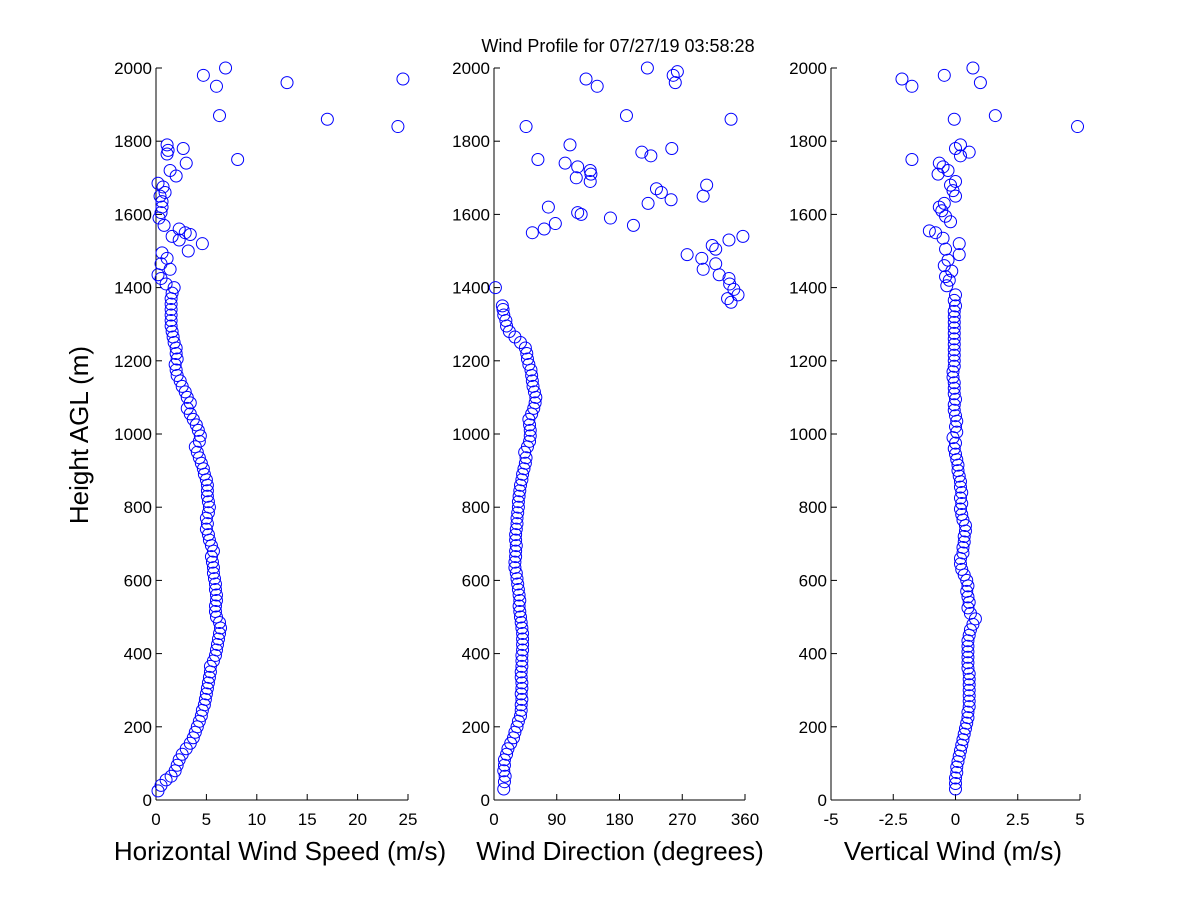 This screenshot has height=900, width=1200. I want to click on x-tick-label: 20, so click(357, 819).